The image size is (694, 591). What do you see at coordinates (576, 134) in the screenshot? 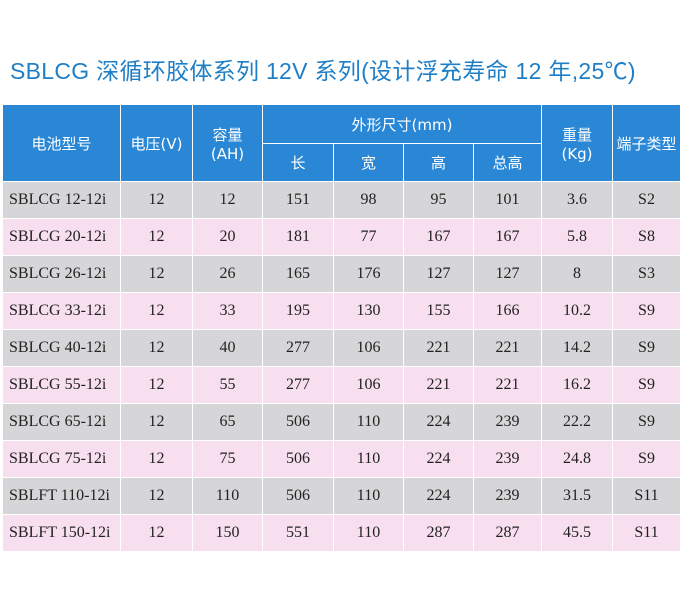
I see `header-weight-line1: 重量` at bounding box center [576, 134].